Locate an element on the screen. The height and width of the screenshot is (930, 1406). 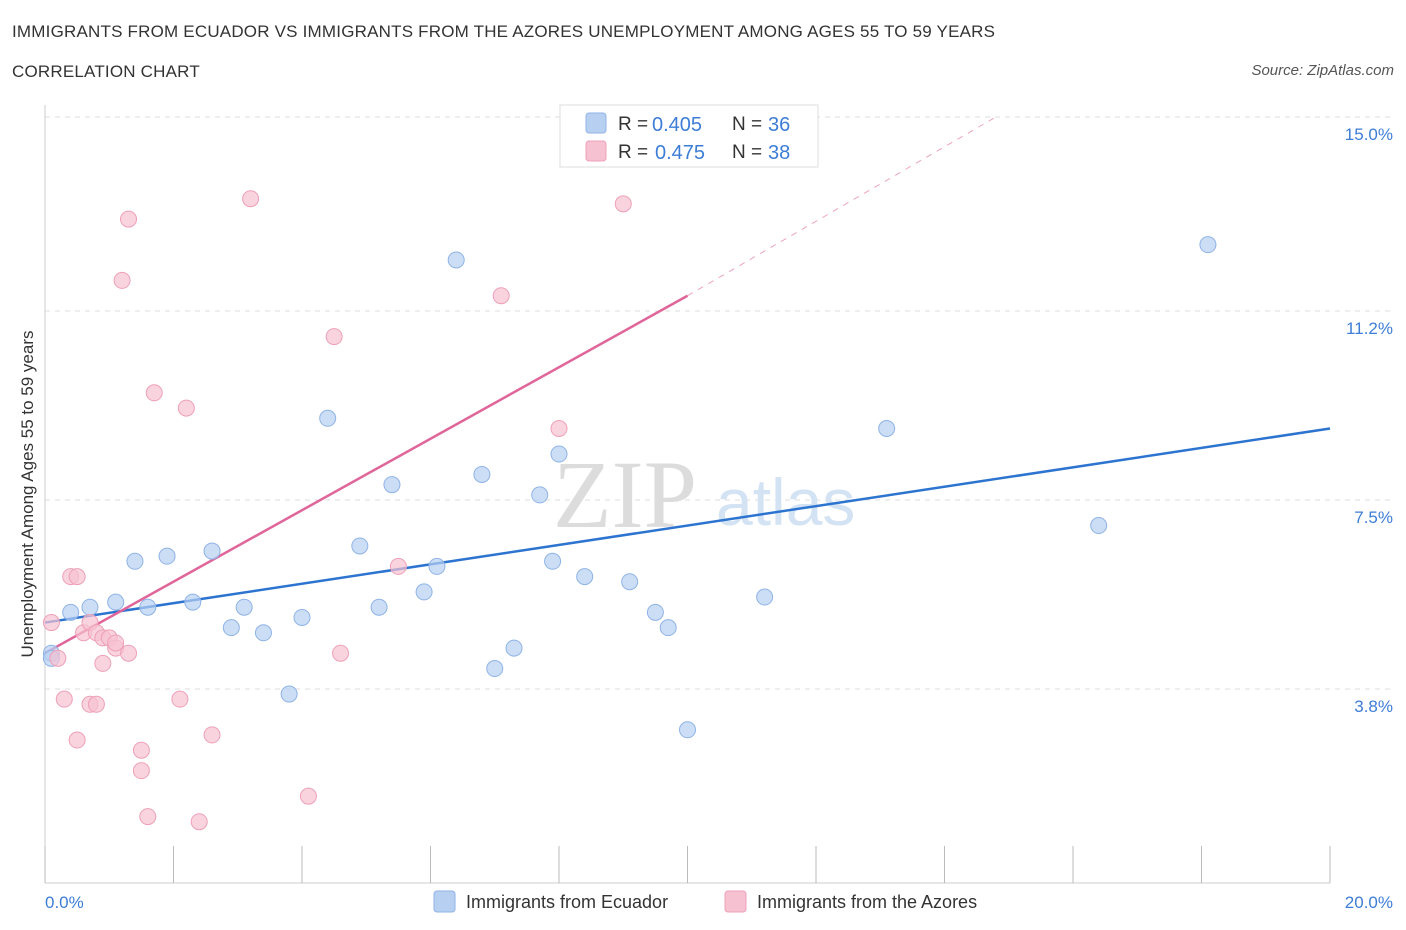
correlation-legend: R = 0.405 N = 36 R = 0.475 N = 38 is located at coordinates (689, 136).